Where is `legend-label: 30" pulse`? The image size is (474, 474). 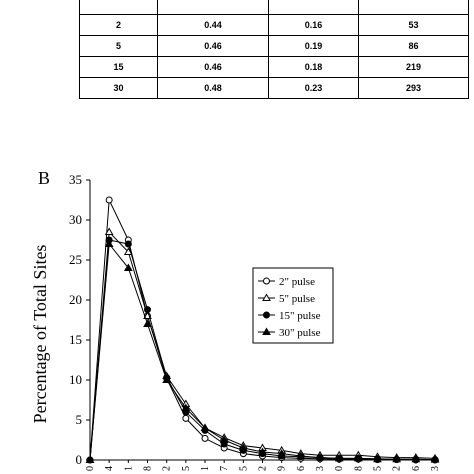 legend-label: 30" pulse is located at coordinates (300, 333).